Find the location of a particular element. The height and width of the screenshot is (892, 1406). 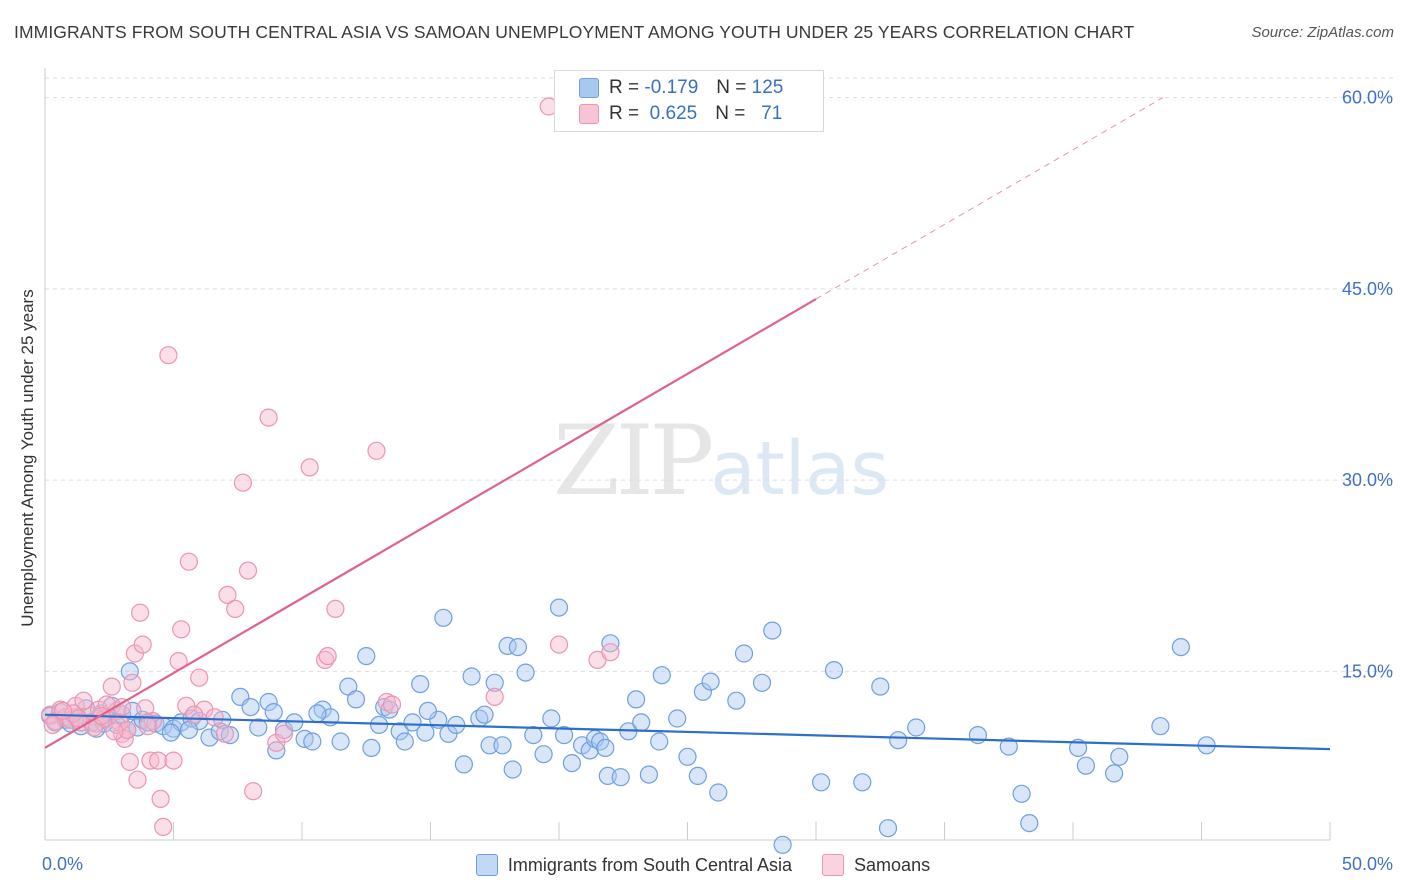

legend-row-pink: R = 0.625 N = 71 is located at coordinates (680, 114).